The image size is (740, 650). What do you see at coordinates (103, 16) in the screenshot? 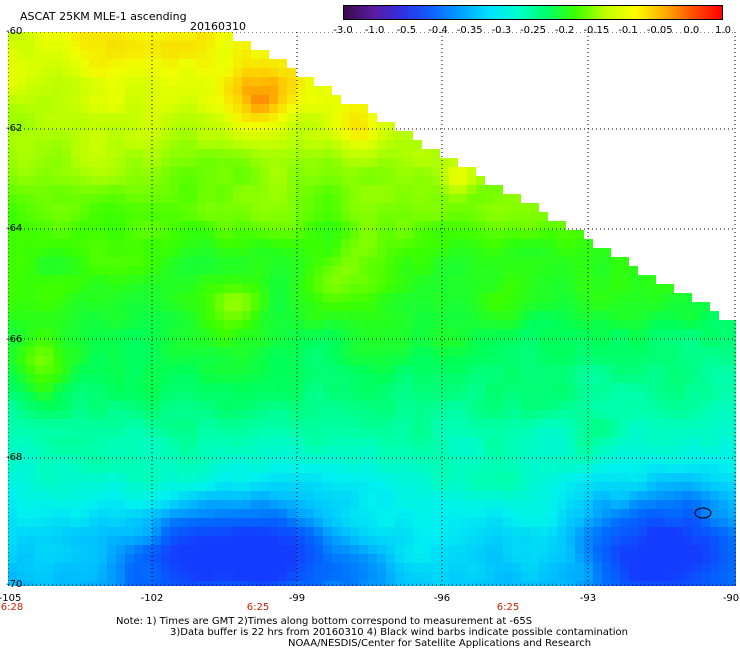
I see `map-title: ASCAT 25KM MLE-1 ascending` at bounding box center [103, 16].